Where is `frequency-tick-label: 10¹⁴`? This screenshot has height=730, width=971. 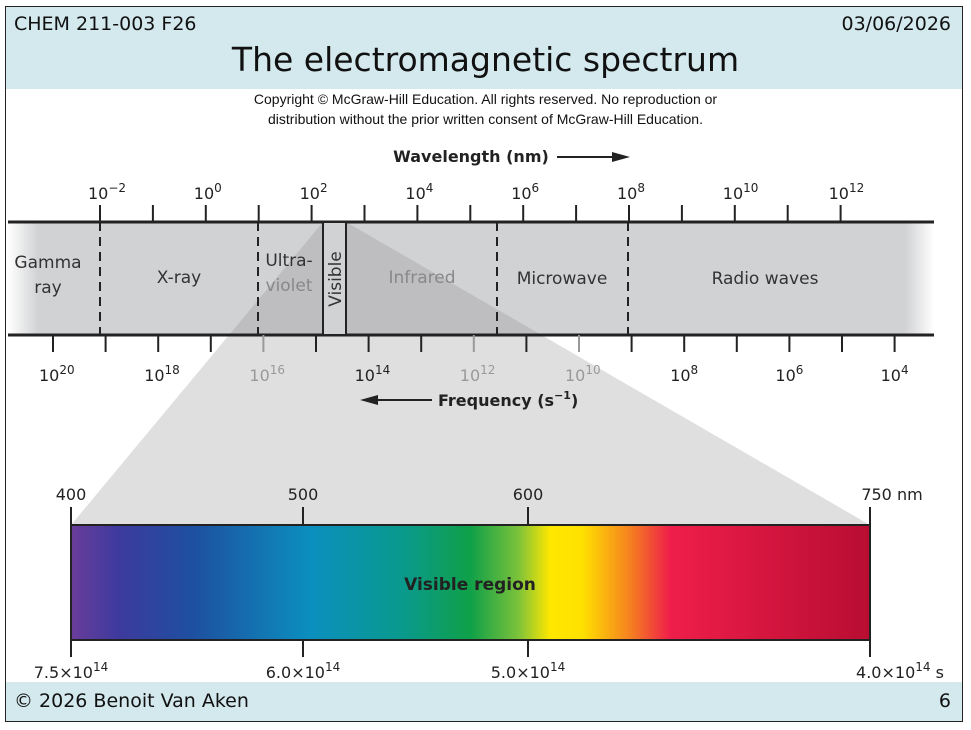
frequency-tick-label: 10¹⁴ is located at coordinates (373, 374).